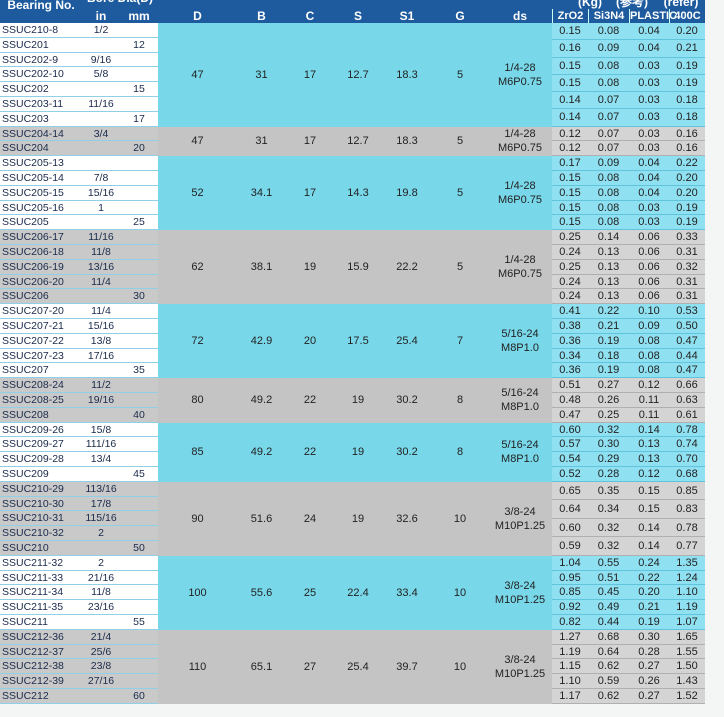 Image resolution: width=724 pixels, height=717 pixels. What do you see at coordinates (687, 371) in the screenshot?
I see `weight-value: 0.47` at bounding box center [687, 371].